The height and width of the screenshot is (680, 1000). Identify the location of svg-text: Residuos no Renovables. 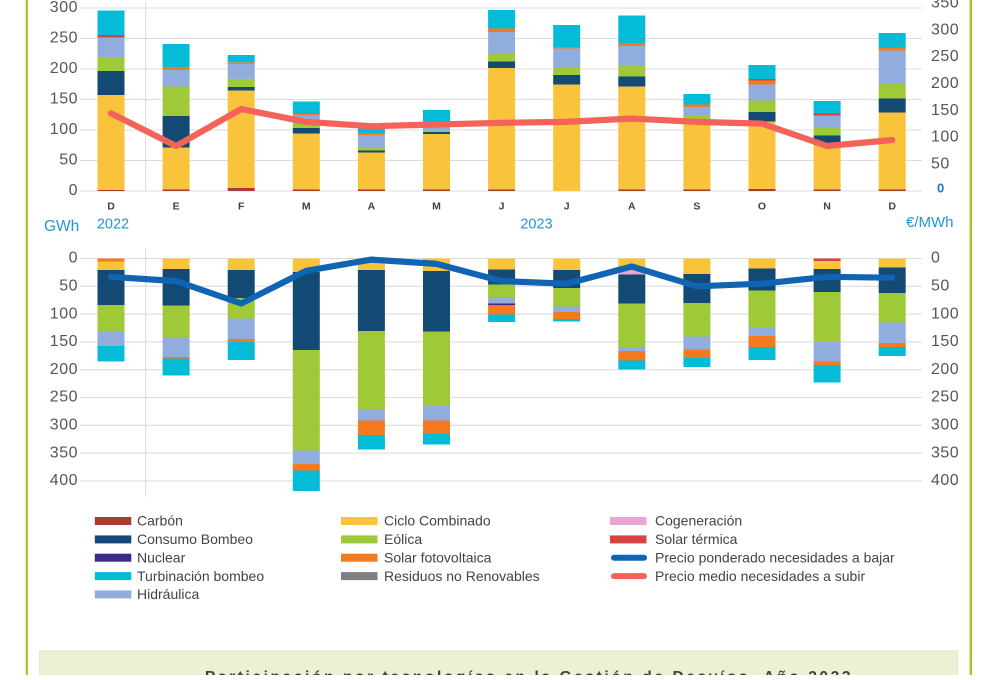
(462, 576).